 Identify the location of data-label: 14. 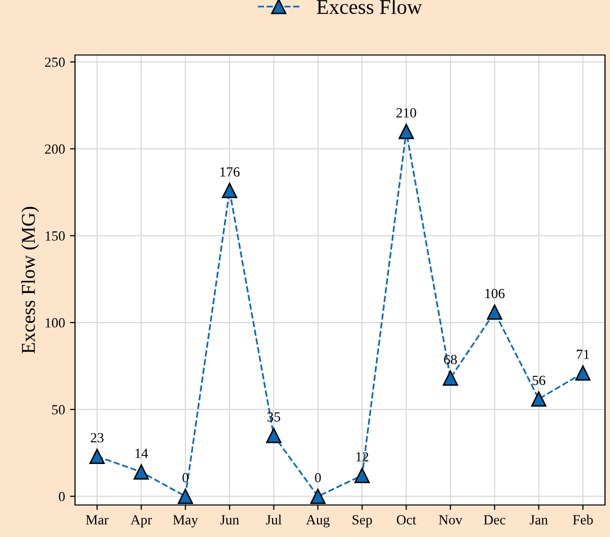
(142, 453).